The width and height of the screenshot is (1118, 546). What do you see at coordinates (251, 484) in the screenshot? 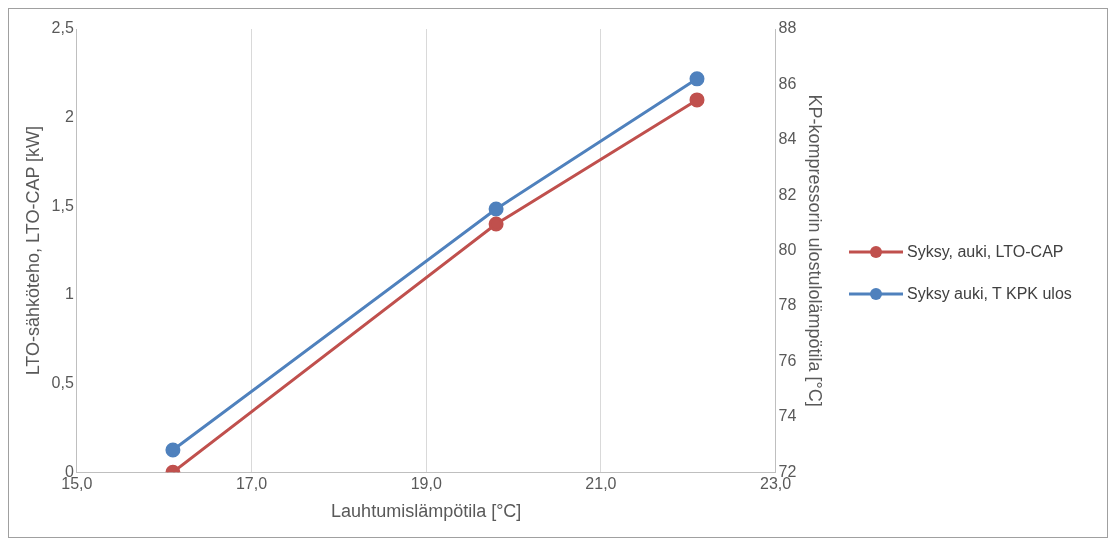
I see `x-tick-label: 17,0` at bounding box center [251, 484].